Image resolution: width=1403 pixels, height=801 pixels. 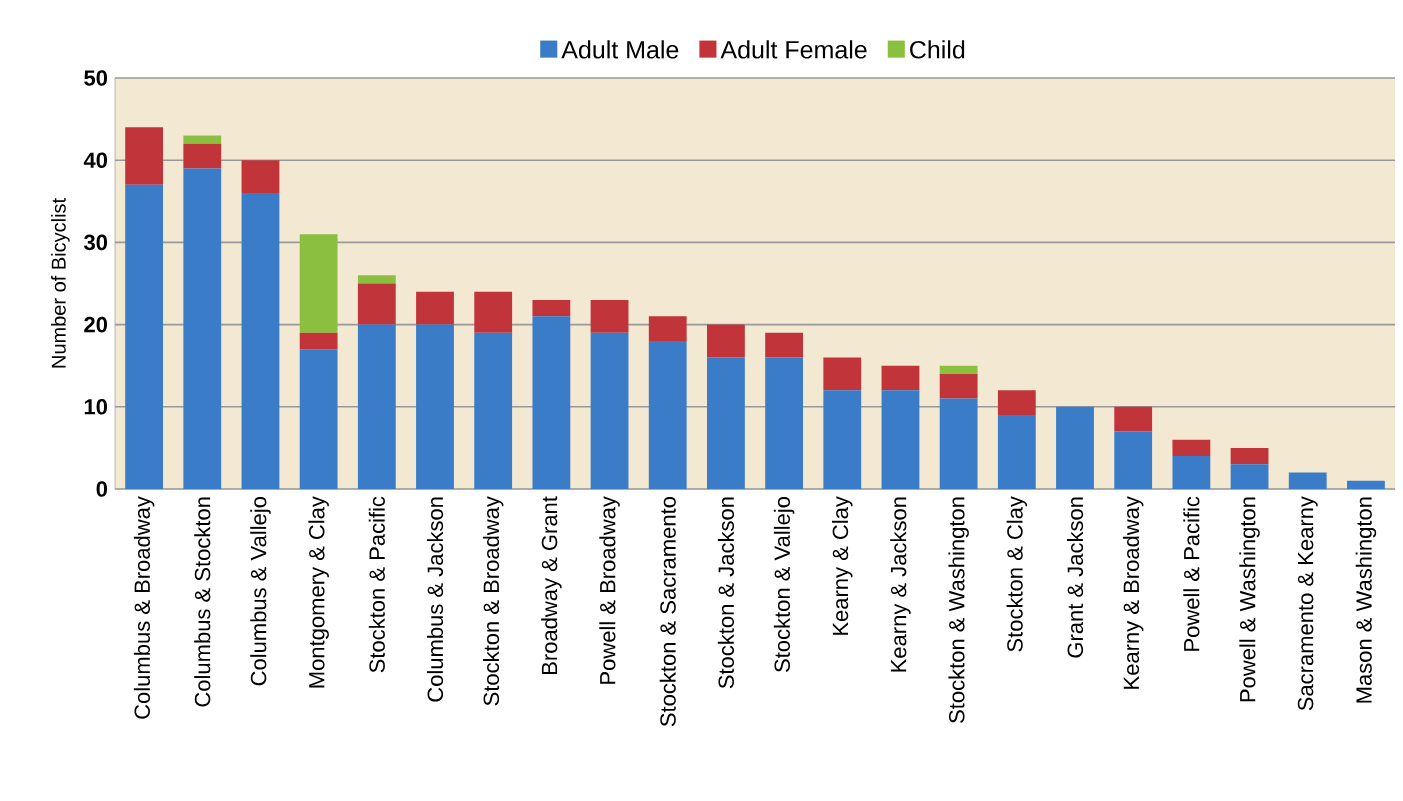 I want to click on x-tick-label: Sacramento & Kearny, so click(x=1307, y=603).